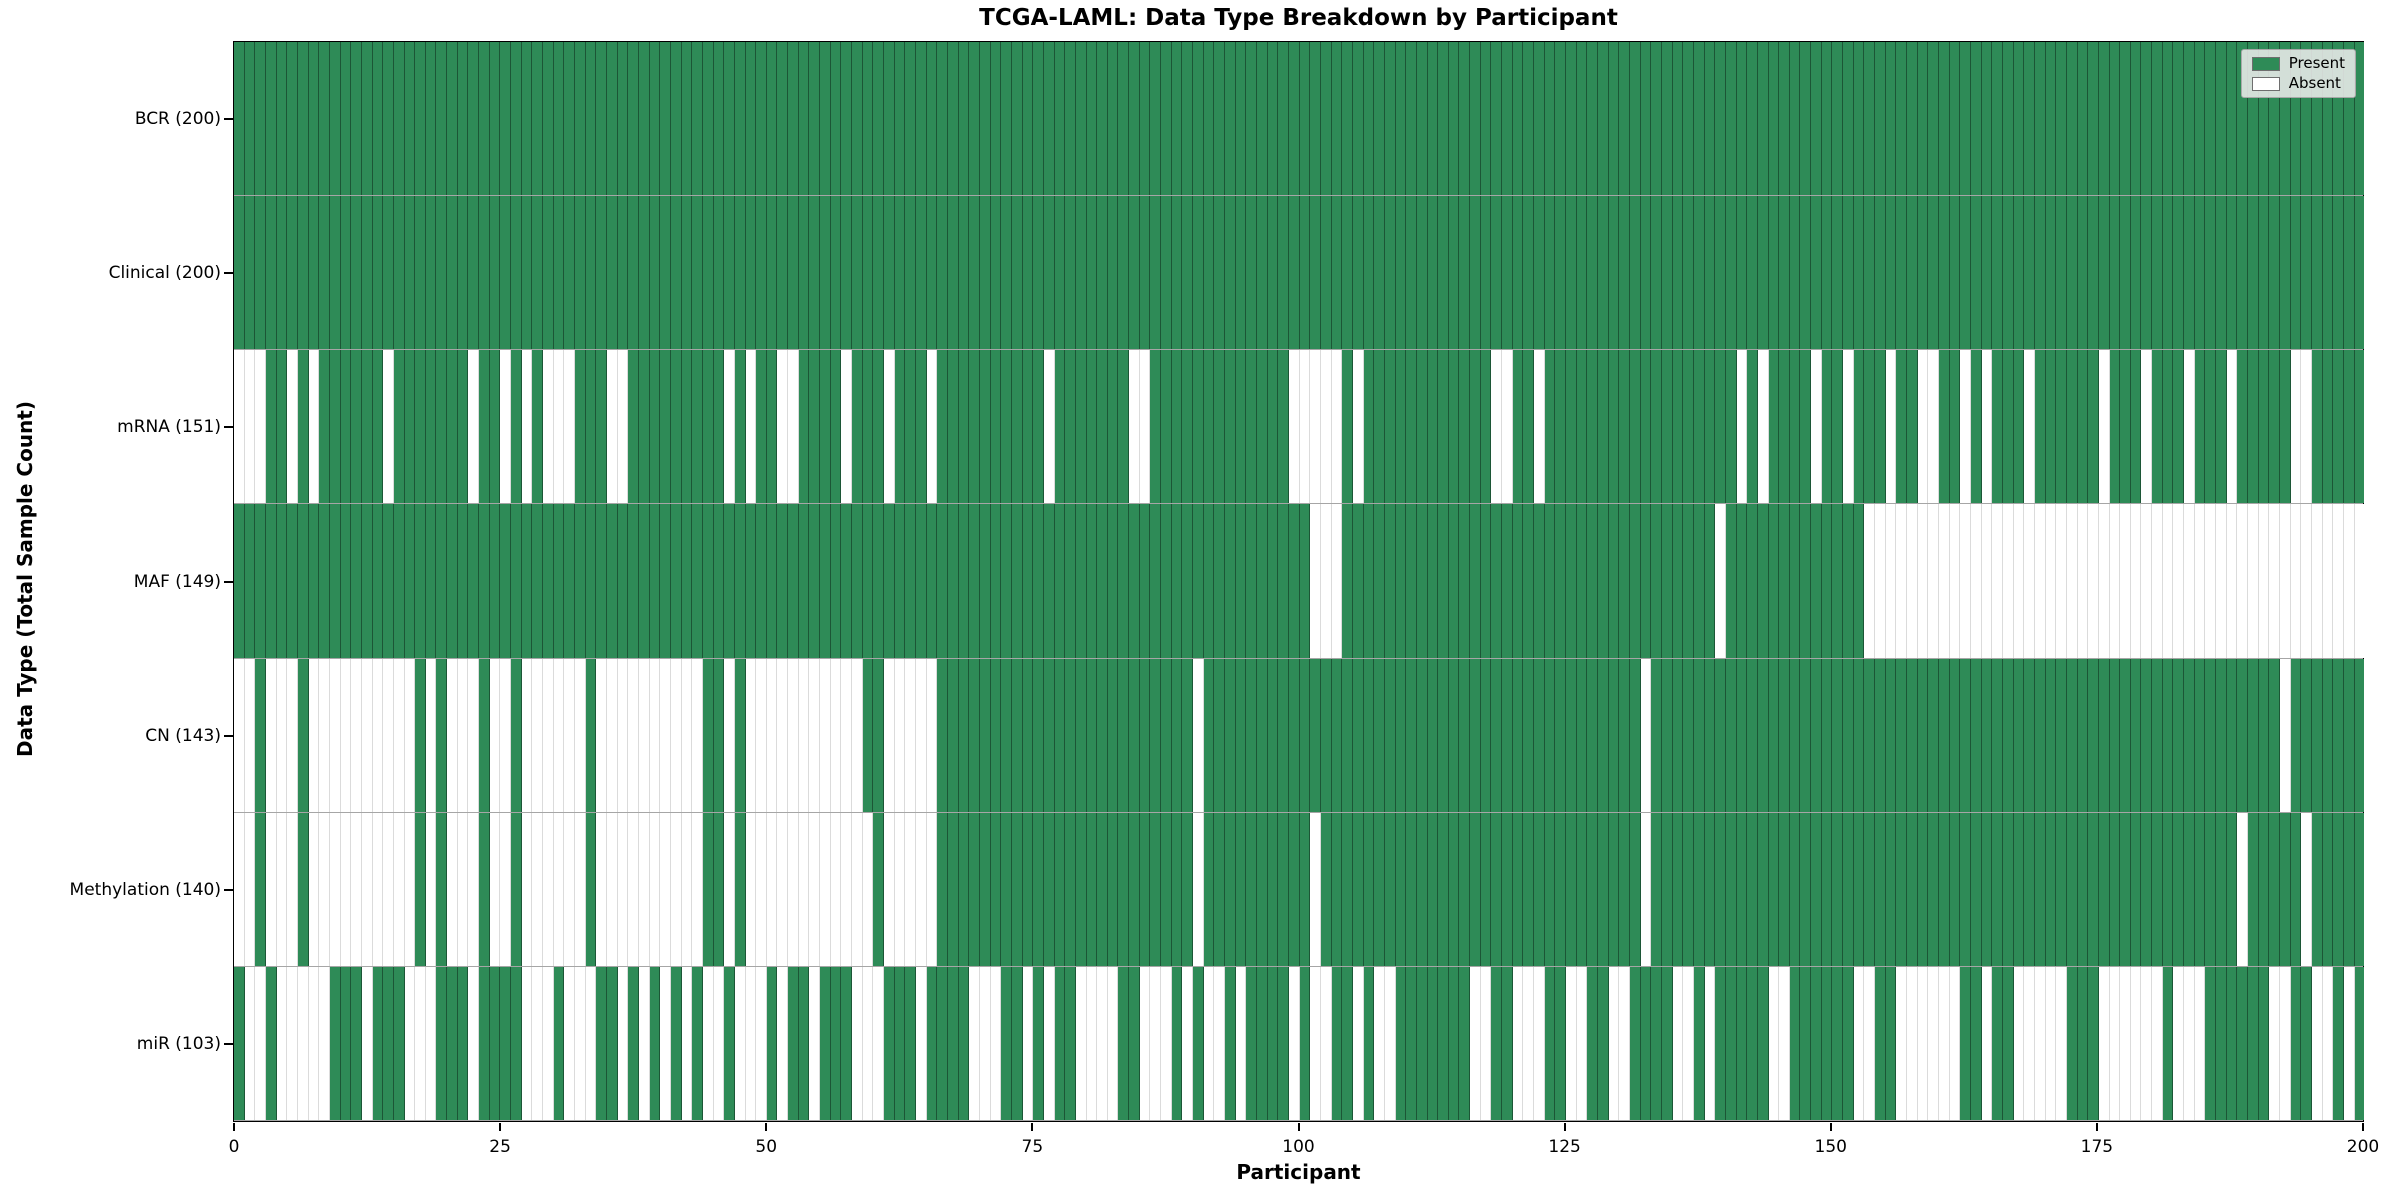  Describe the element at coordinates (1299, 581) in the screenshot. I see `heatmap-row-MAF` at that location.